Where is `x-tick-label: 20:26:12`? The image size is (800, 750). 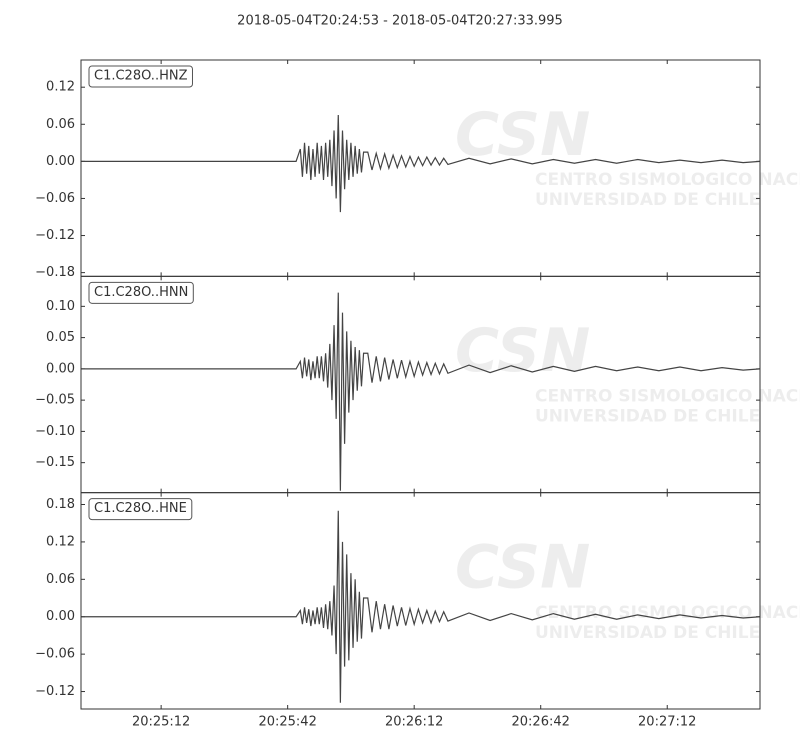
x-tick-label: 20:26:12 is located at coordinates (414, 722).